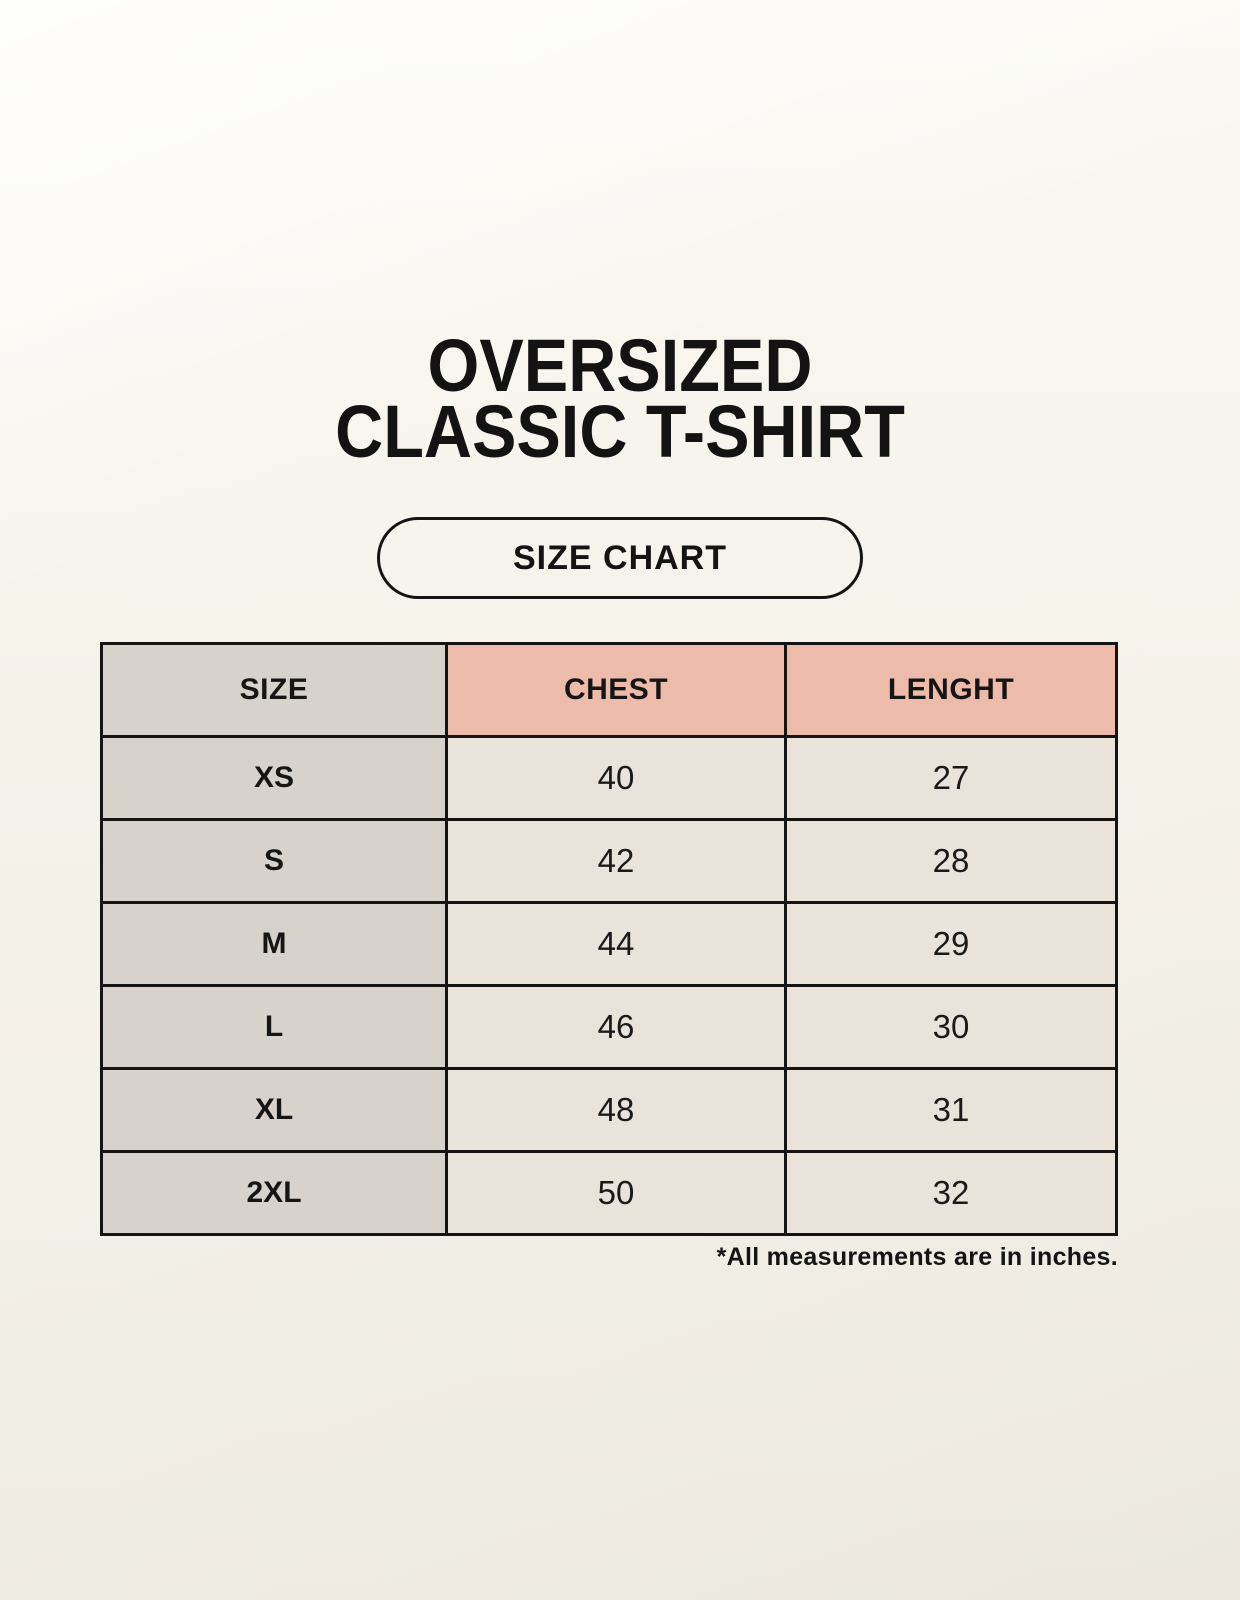 This screenshot has height=1600, width=1240. What do you see at coordinates (616, 1110) in the screenshot?
I see `chest-value-cell: 48` at bounding box center [616, 1110].